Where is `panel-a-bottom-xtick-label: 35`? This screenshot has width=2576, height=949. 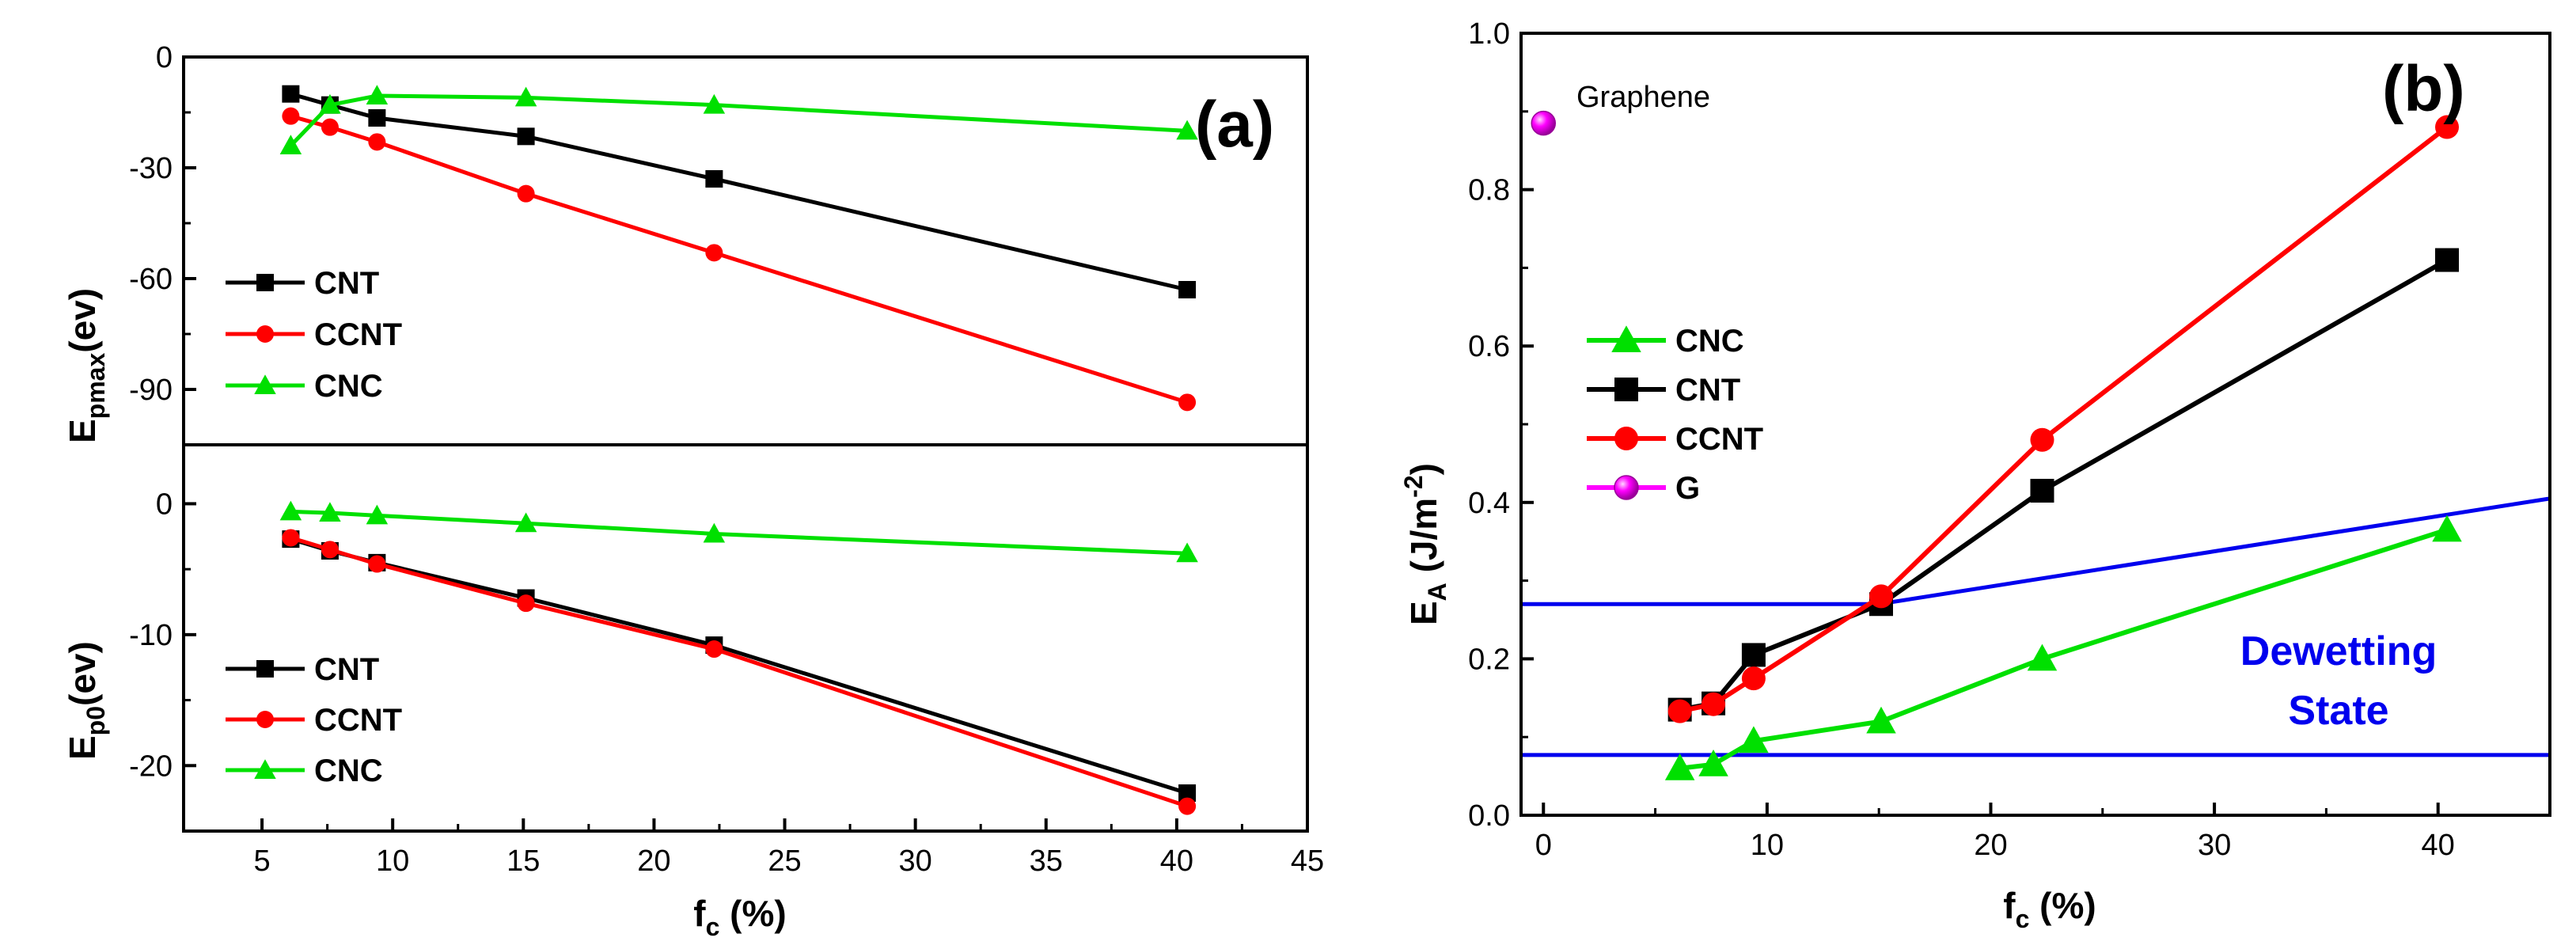
panel-a-bottom-xtick-label: 35 is located at coordinates (1046, 861).